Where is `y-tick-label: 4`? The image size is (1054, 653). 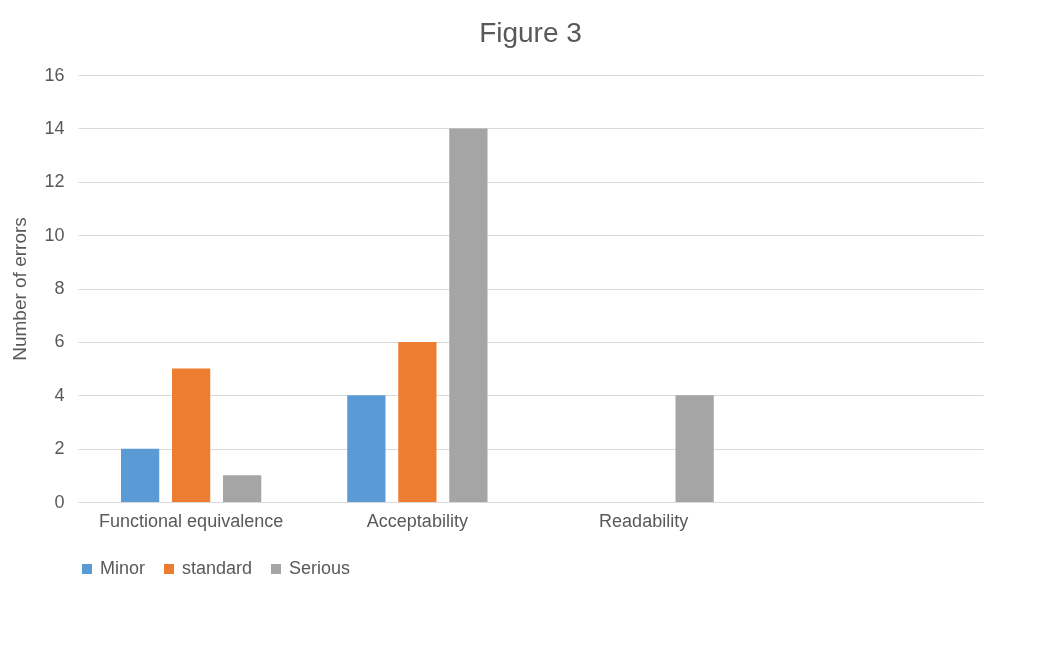 y-tick-label: 4 is located at coordinates (59, 394).